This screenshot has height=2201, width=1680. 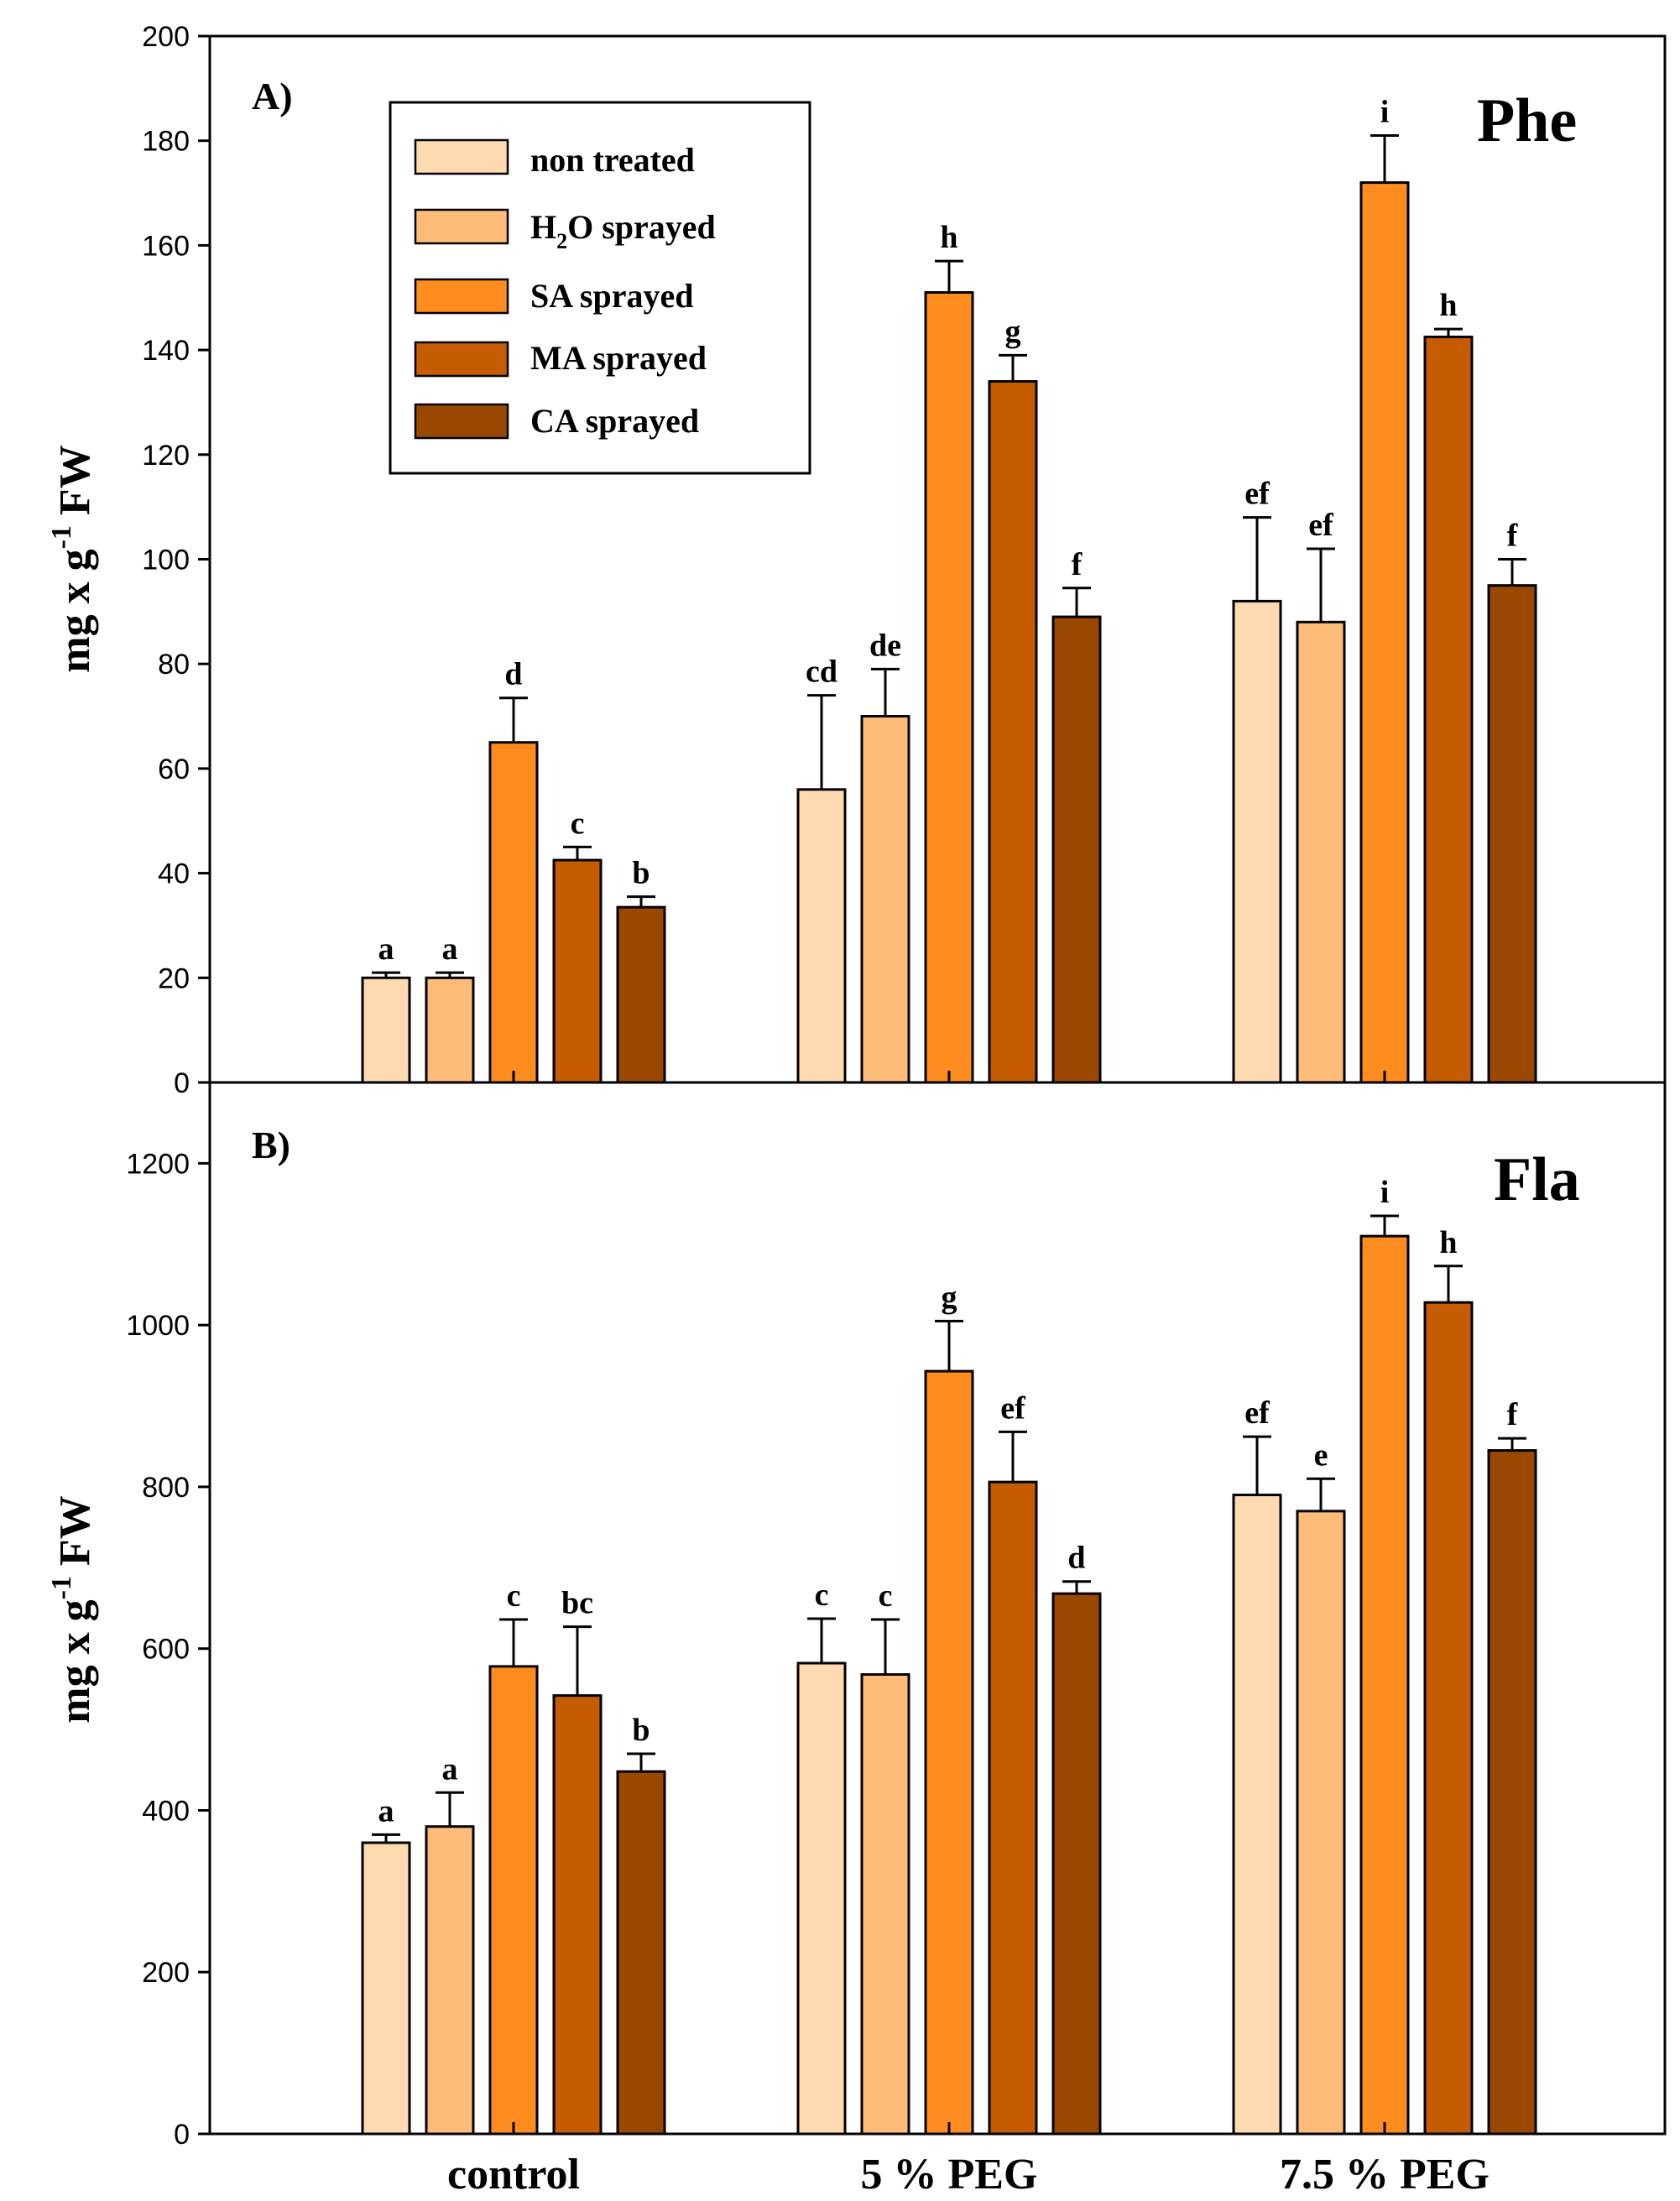 I want to click on panel-a-sig-label-non_treated-control: a, so click(x=386, y=949).